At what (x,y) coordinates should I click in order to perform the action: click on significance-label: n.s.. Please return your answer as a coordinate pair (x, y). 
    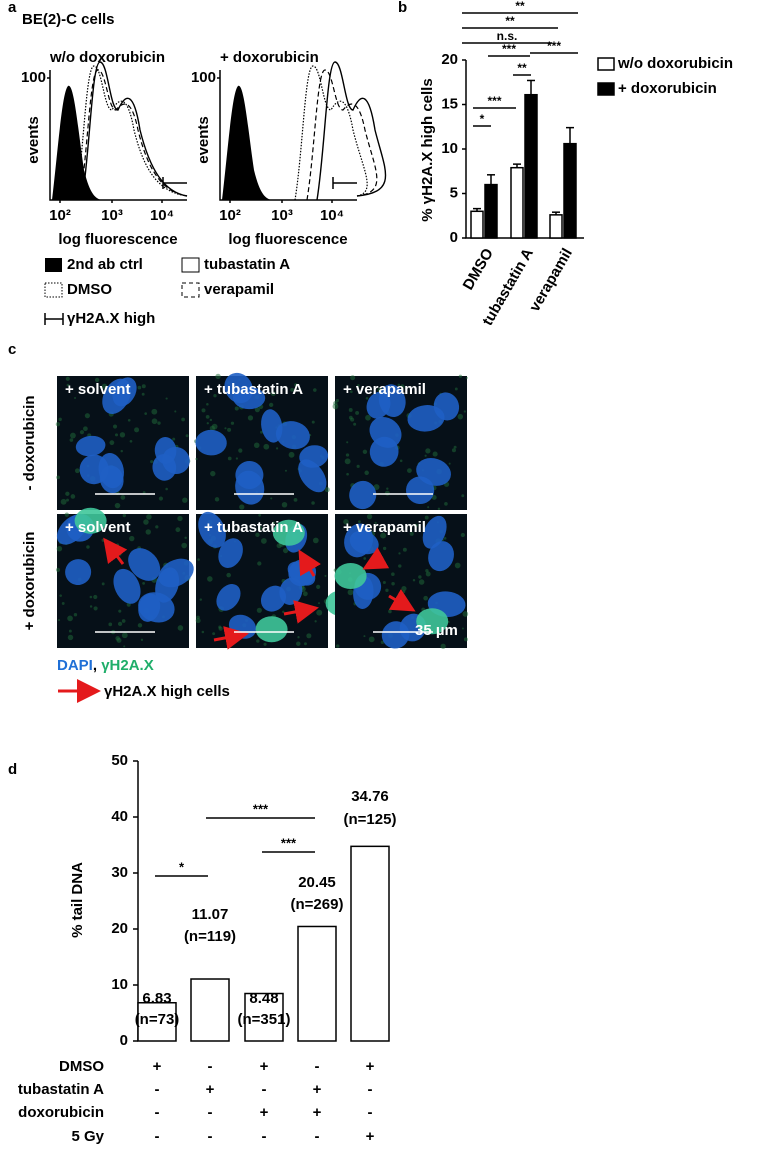
    Looking at the image, I should click on (507, 36).